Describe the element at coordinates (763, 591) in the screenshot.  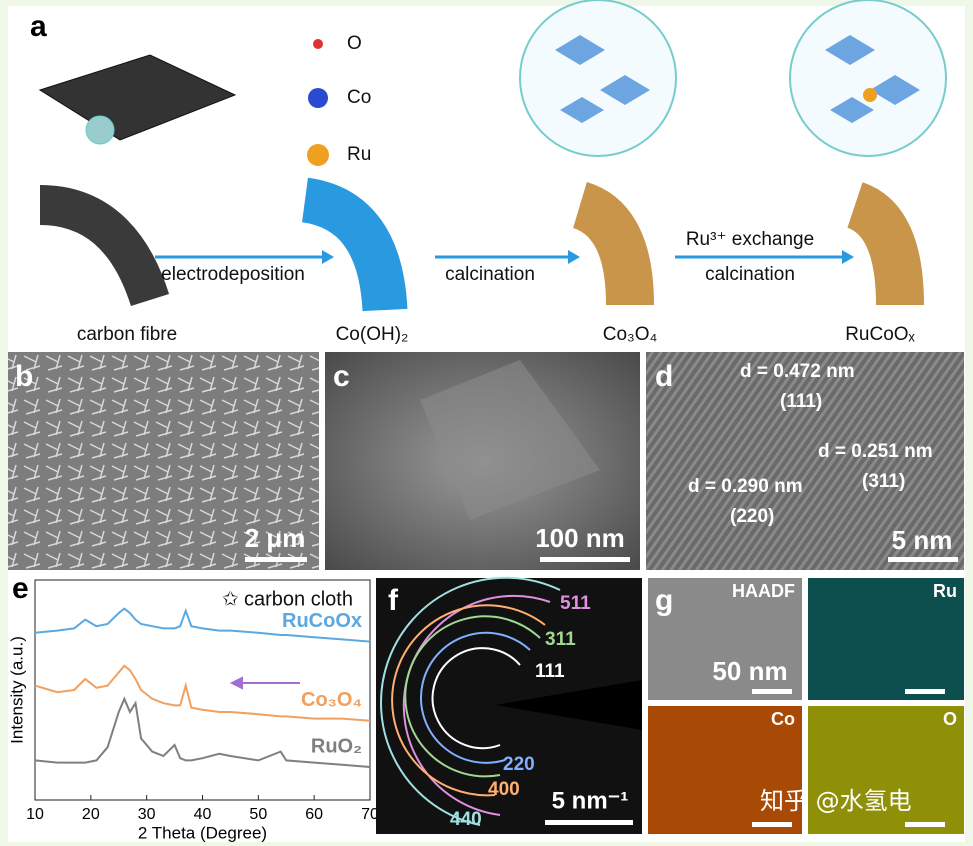
I see `map-label: HAADF` at that location.